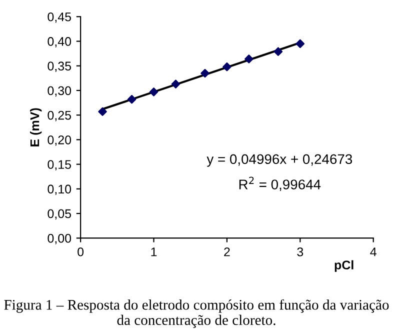 This screenshot has width=393, height=333. What do you see at coordinates (373, 252) in the screenshot?
I see `x-tick-label: 4` at bounding box center [373, 252].